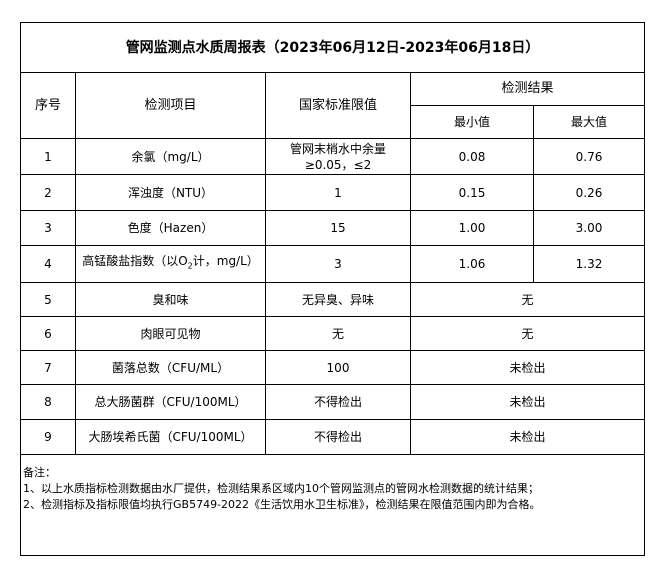  Describe the element at coordinates (170, 156) in the screenshot. I see `item: 余氯（mg/L）` at that location.